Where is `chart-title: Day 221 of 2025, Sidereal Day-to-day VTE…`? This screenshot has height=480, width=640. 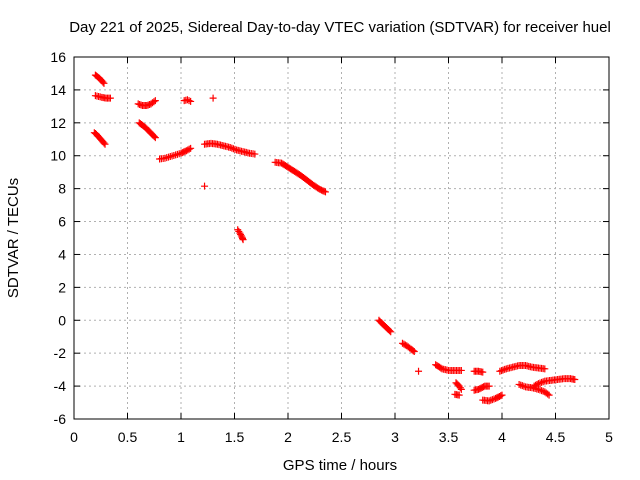
chart-title: Day 221 of 2025, Sidereal Day-to-day VTE… is located at coordinates (340, 27).